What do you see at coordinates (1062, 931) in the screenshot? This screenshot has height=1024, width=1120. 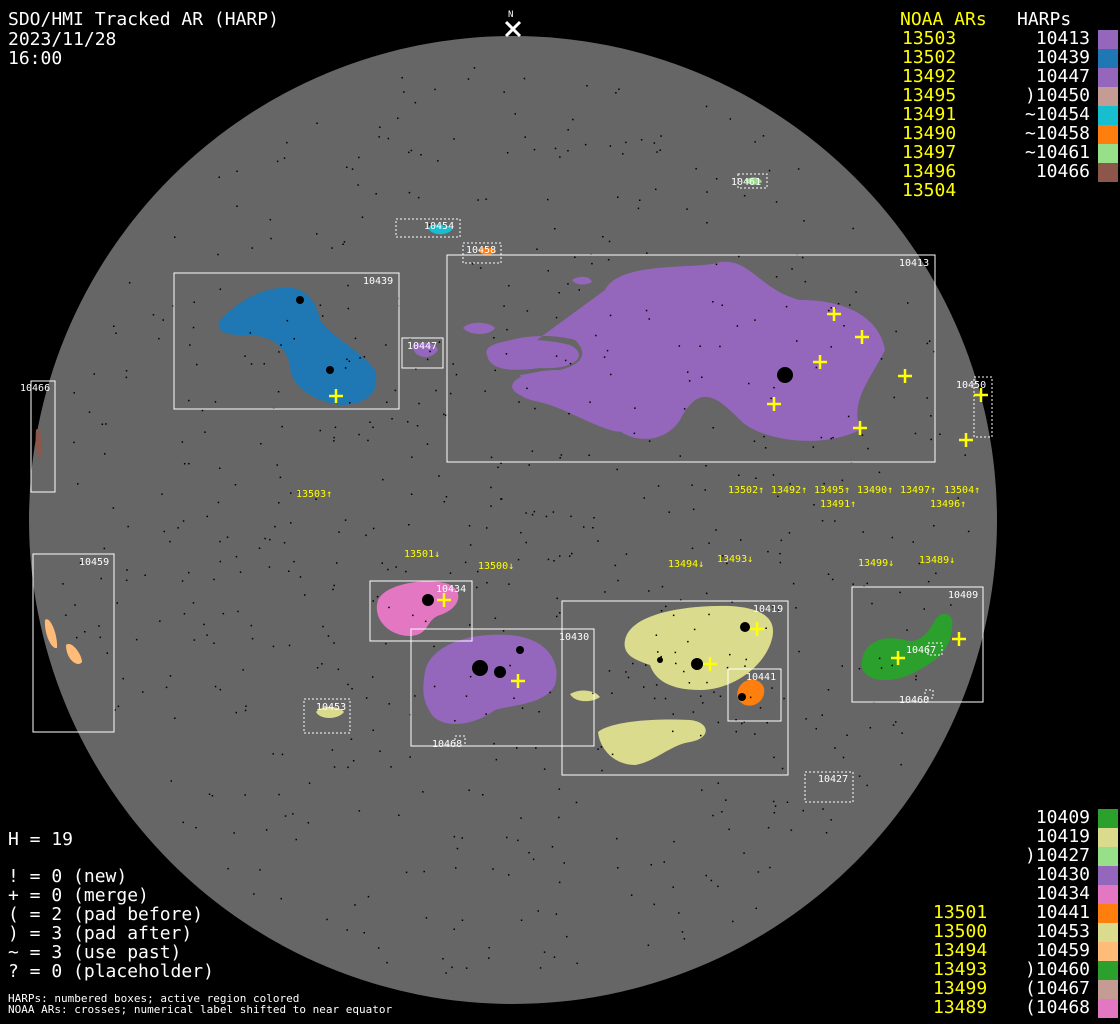 I see `legend-harp: 10453` at bounding box center [1062, 931].